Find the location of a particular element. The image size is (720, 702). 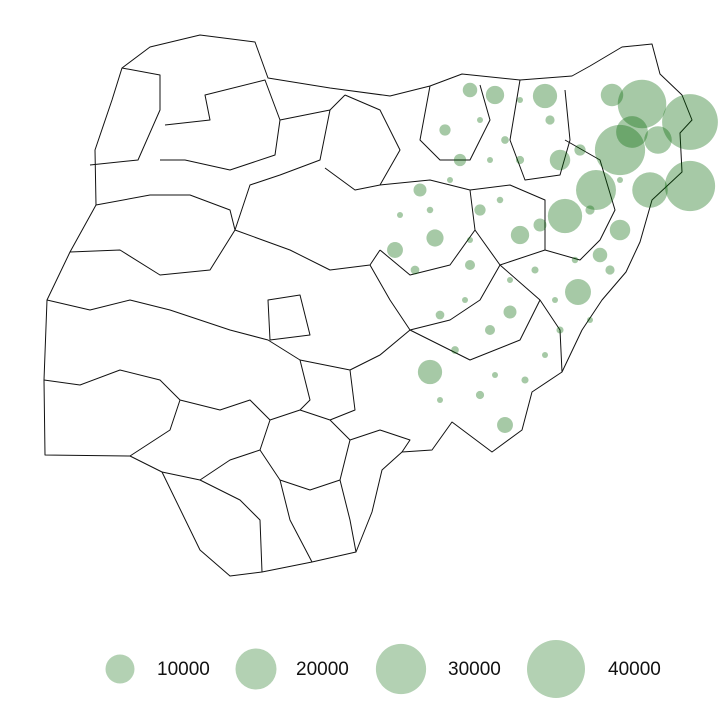

legend-label: 20000 is located at coordinates (322, 669).